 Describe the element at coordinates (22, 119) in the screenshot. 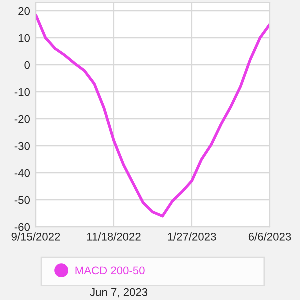

I see `y-tick-label: -20` at that location.